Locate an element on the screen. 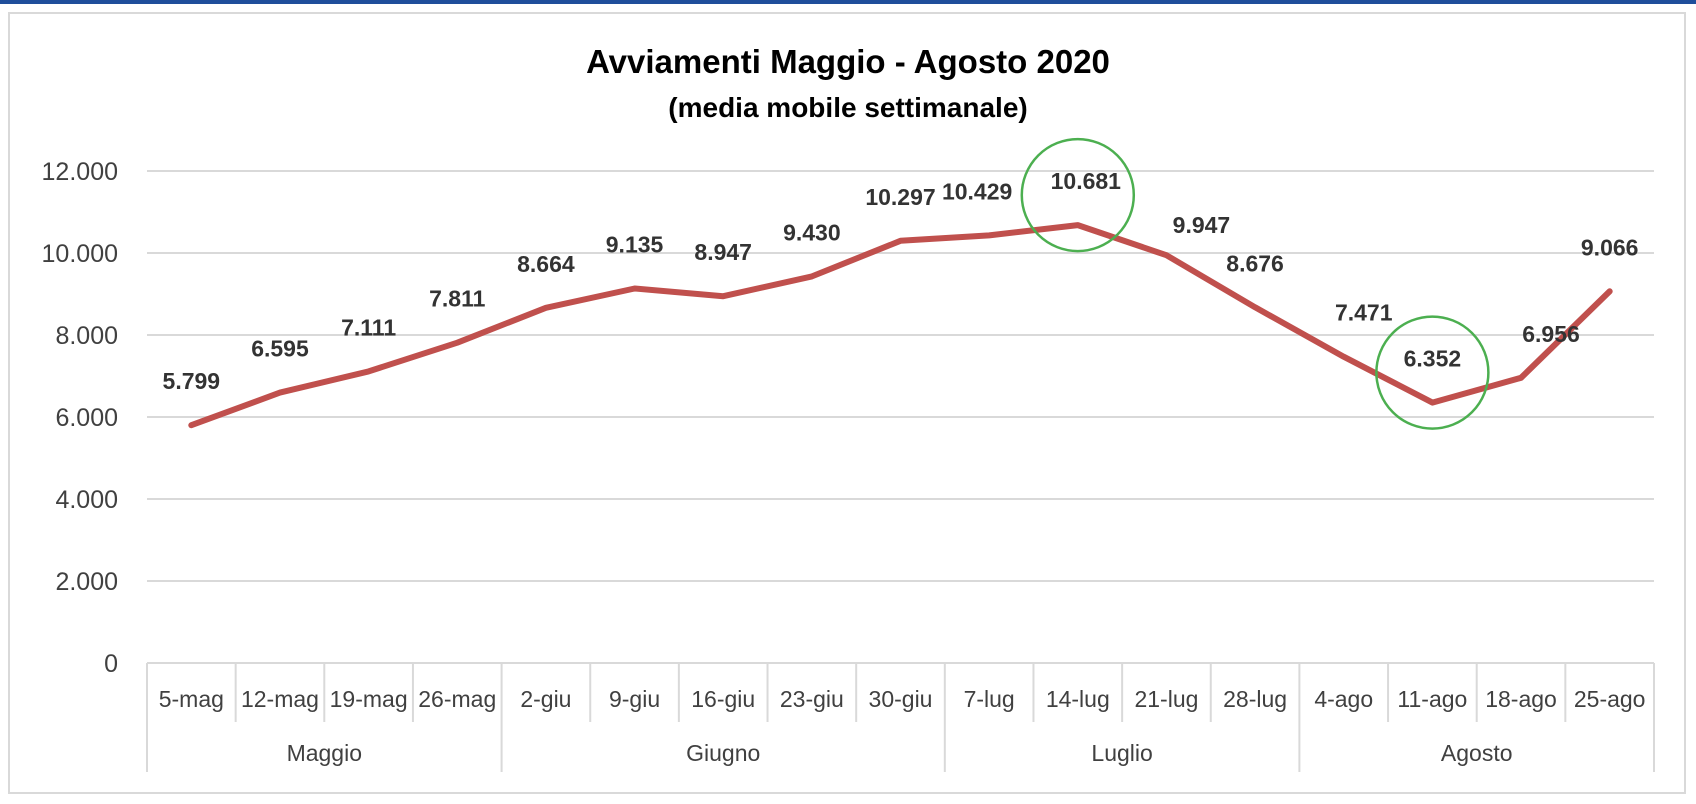 The width and height of the screenshot is (1696, 804). data-label: 6.956 is located at coordinates (1551, 334).